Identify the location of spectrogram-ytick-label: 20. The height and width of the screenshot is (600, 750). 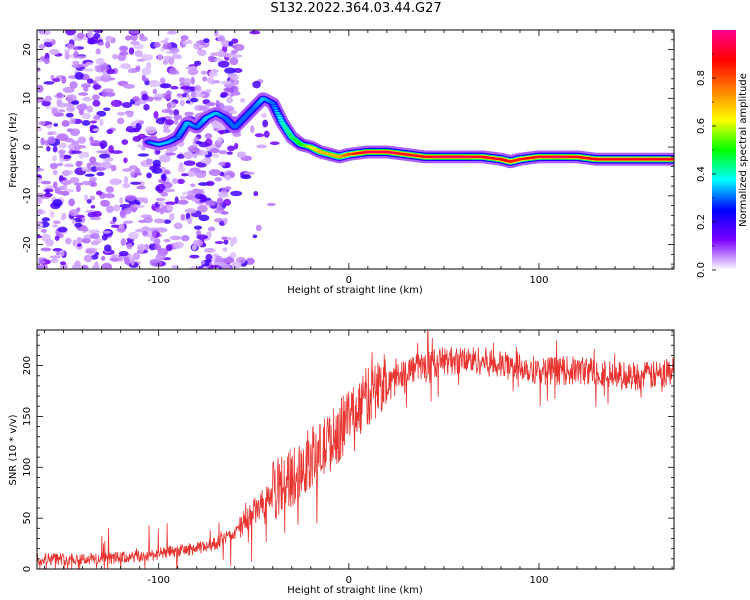
(27, 49).